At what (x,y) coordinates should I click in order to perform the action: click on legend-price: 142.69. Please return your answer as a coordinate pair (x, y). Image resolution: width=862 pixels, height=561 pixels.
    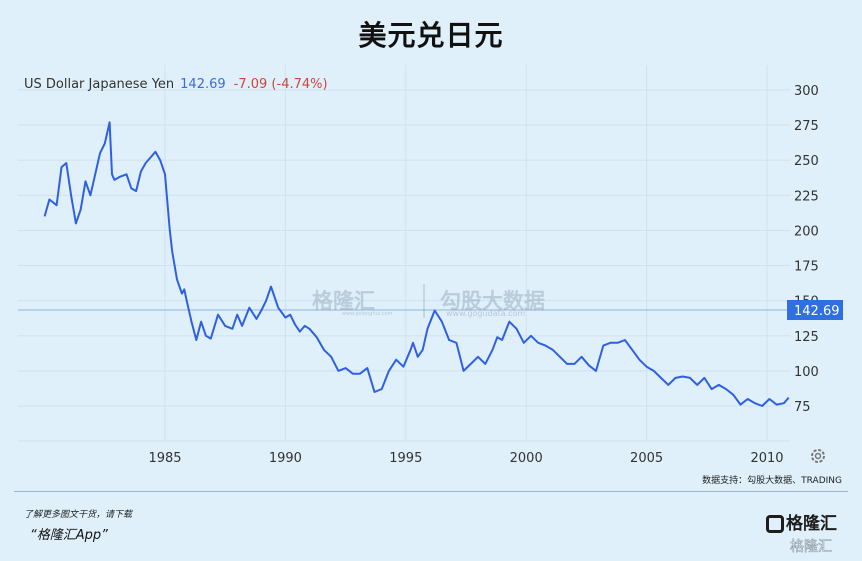
    Looking at the image, I should click on (203, 84).